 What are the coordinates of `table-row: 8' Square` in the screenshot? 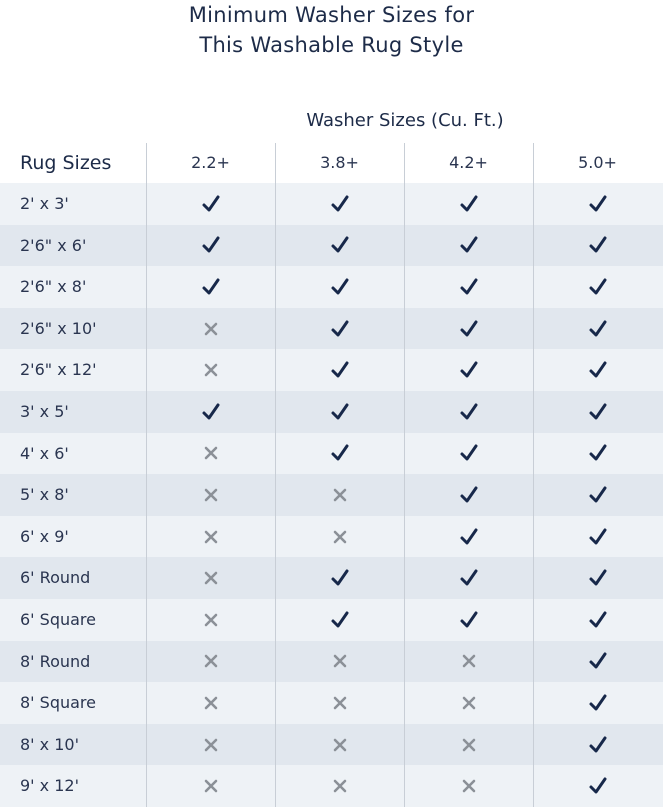 It's located at (331, 703).